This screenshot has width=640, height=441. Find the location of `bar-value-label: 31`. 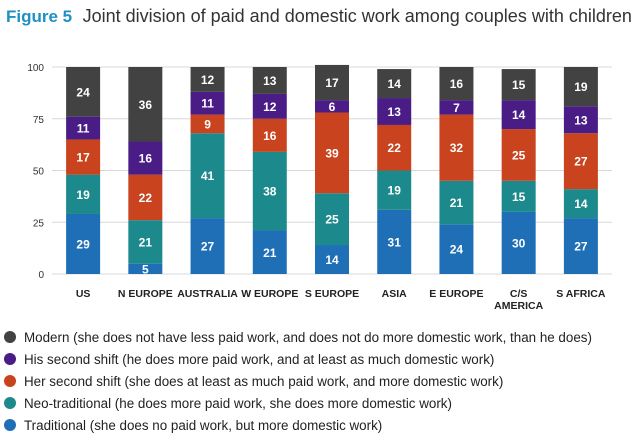

bar-value-label: 31 is located at coordinates (395, 242).